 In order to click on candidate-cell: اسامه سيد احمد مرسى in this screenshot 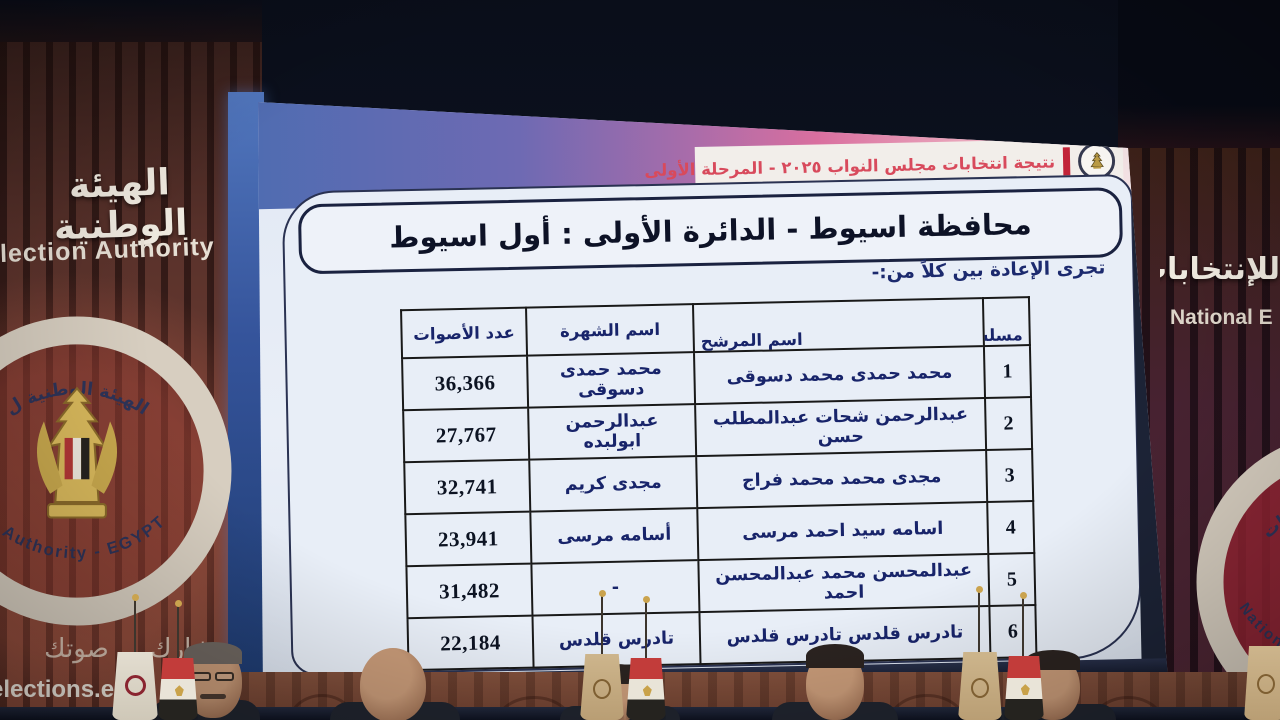, I will do `click(843, 531)`.